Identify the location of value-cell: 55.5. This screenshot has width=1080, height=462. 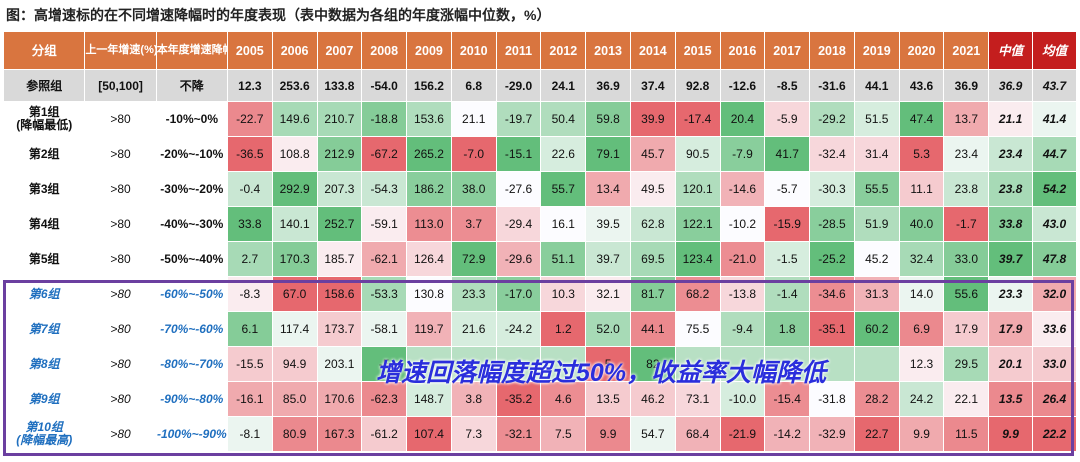
(876, 189).